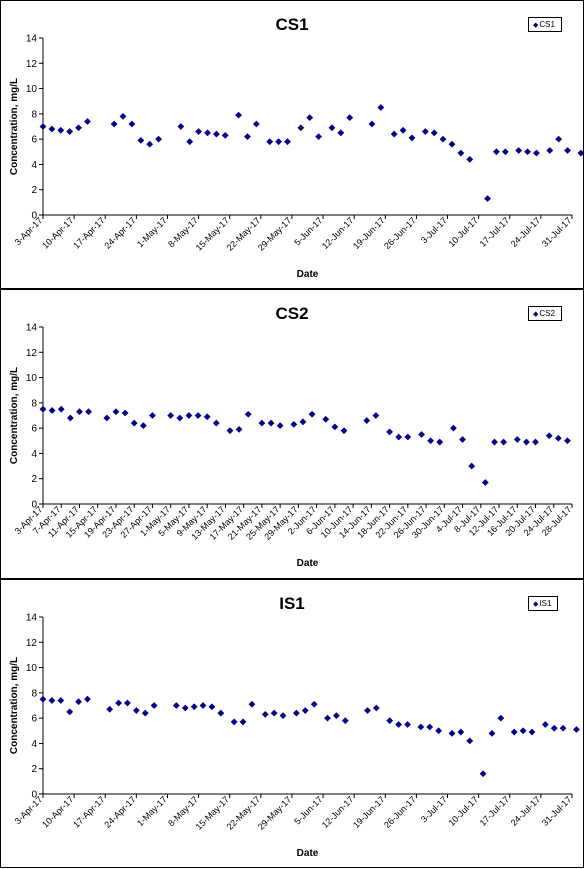  What do you see at coordinates (29, 810) in the screenshot?
I see `x-tick-label: 3-Apr-17` at bounding box center [29, 810].